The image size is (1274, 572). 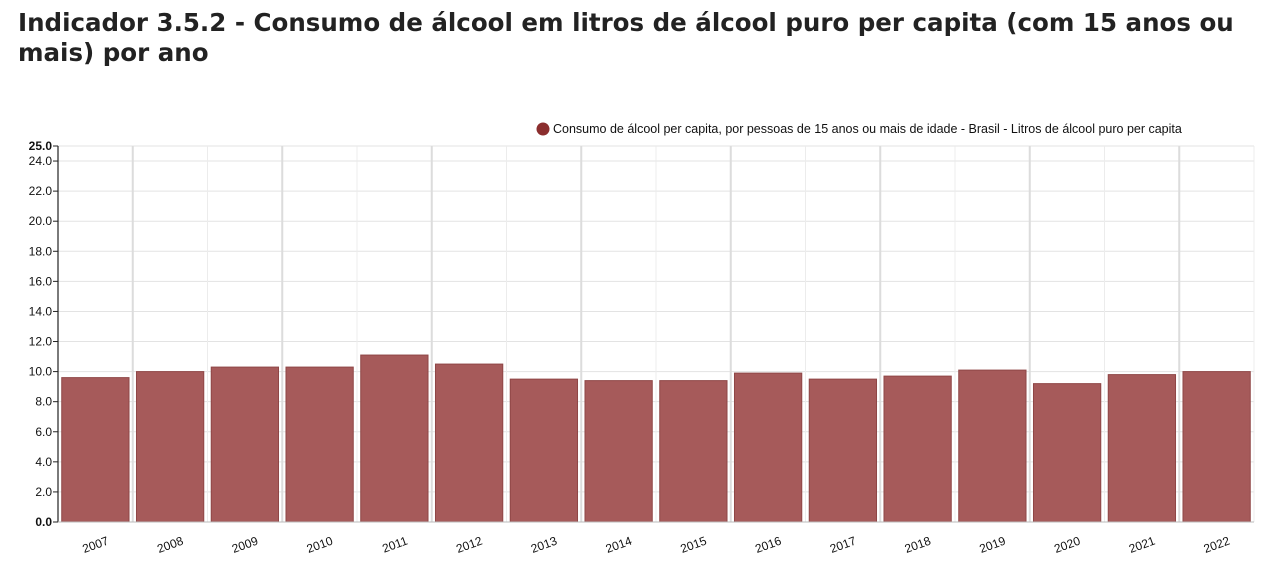 I want to click on y-tick-label: 6.0, so click(x=43, y=432).